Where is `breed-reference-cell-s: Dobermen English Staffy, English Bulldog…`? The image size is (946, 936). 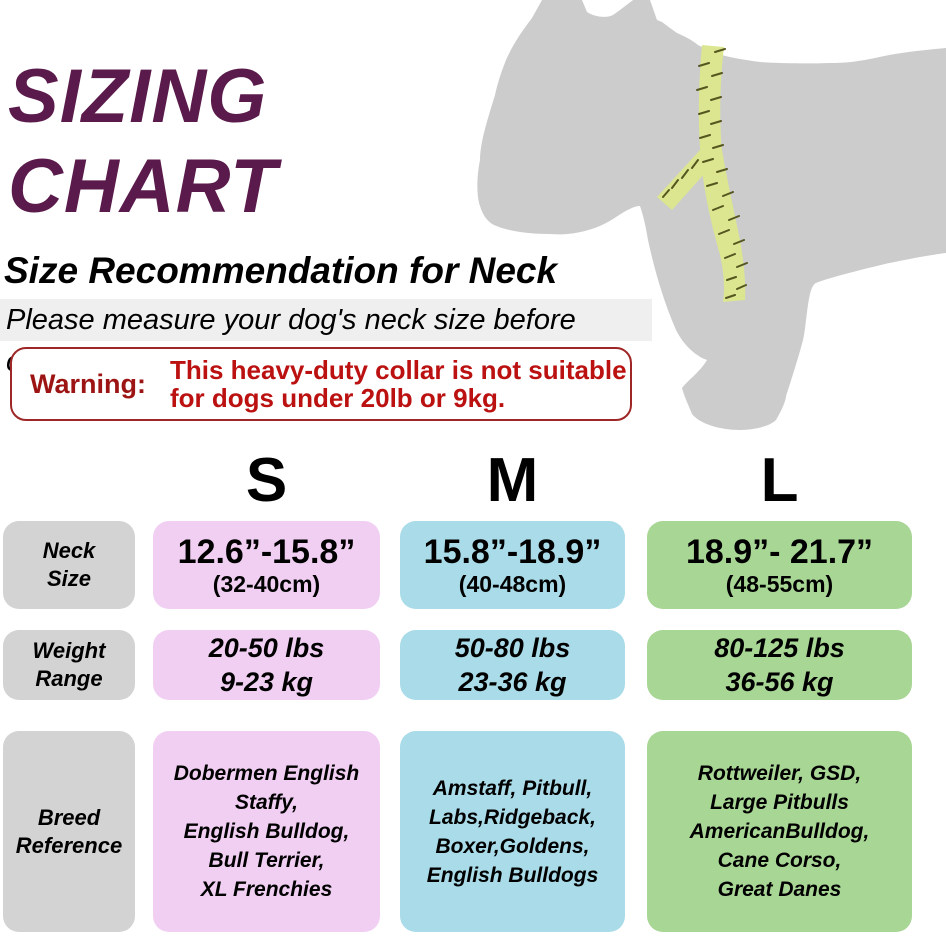 breed-reference-cell-s: Dobermen English Staffy, English Bulldog… is located at coordinates (266, 831).